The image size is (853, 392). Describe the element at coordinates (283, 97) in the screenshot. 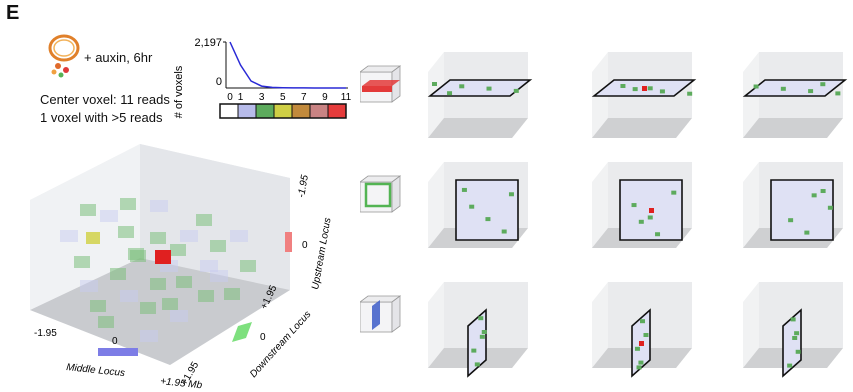

I see `histogram-xtick: 5` at that location.